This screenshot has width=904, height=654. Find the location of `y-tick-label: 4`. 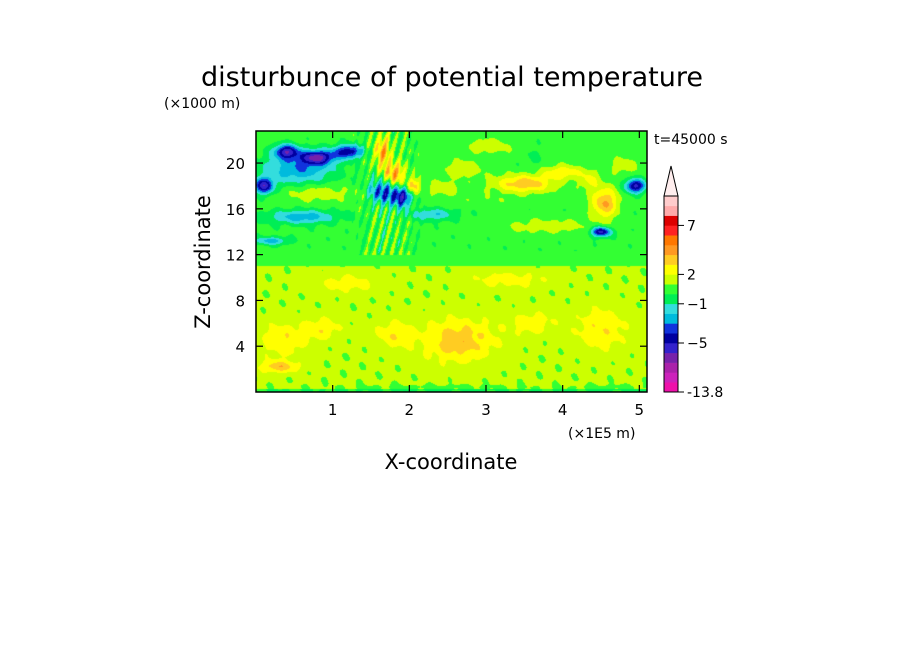

y-tick-label: 4 is located at coordinates (240, 347).